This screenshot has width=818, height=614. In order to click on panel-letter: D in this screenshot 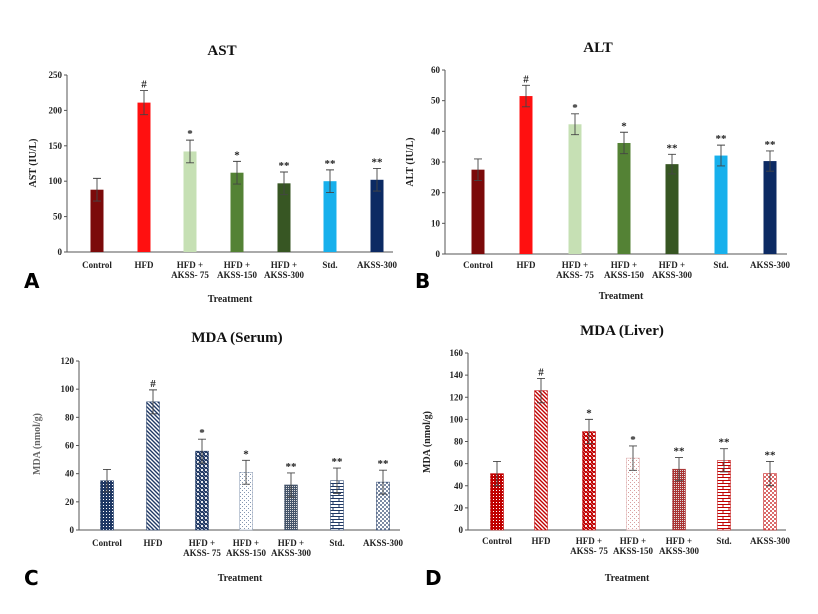, I will do `click(433, 578)`.